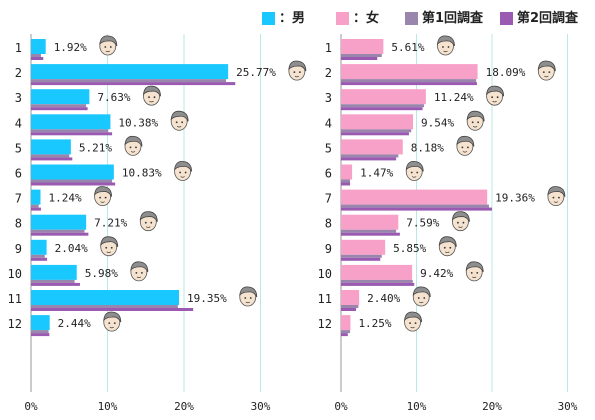 The width and height of the screenshot is (595, 420). Describe the element at coordinates (376, 173) in the screenshot. I see `female-value-label: 1.47%` at that location.